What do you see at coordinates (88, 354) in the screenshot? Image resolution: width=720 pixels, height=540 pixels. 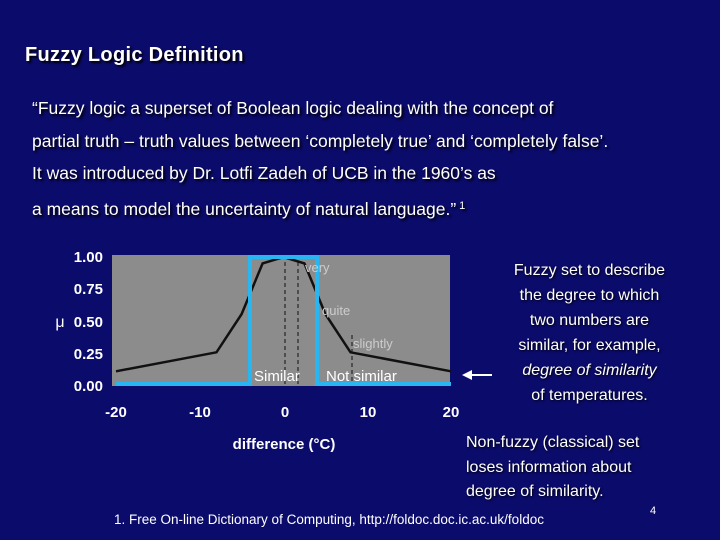 I see `y-tick-025: 0.25` at bounding box center [88, 354].